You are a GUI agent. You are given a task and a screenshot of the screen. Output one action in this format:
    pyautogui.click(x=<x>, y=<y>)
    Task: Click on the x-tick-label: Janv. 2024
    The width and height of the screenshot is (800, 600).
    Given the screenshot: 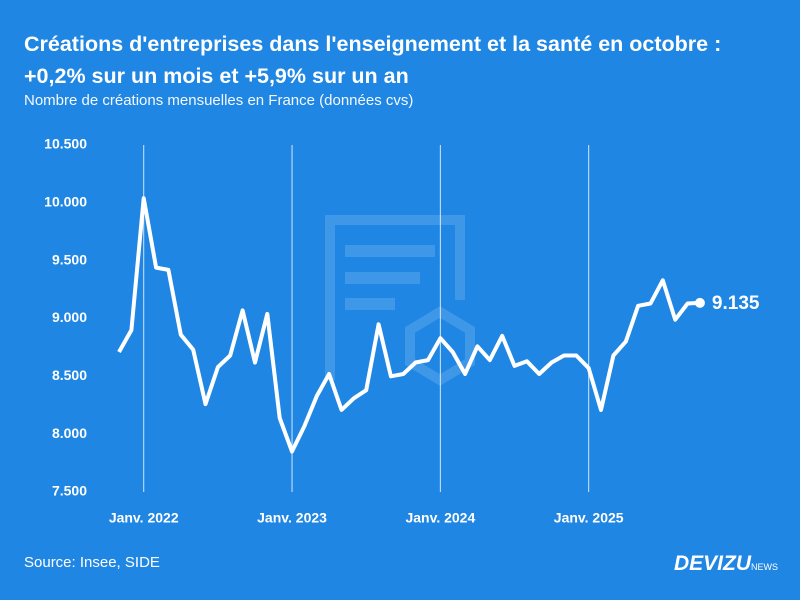 What is the action you would take?
    pyautogui.click(x=440, y=518)
    